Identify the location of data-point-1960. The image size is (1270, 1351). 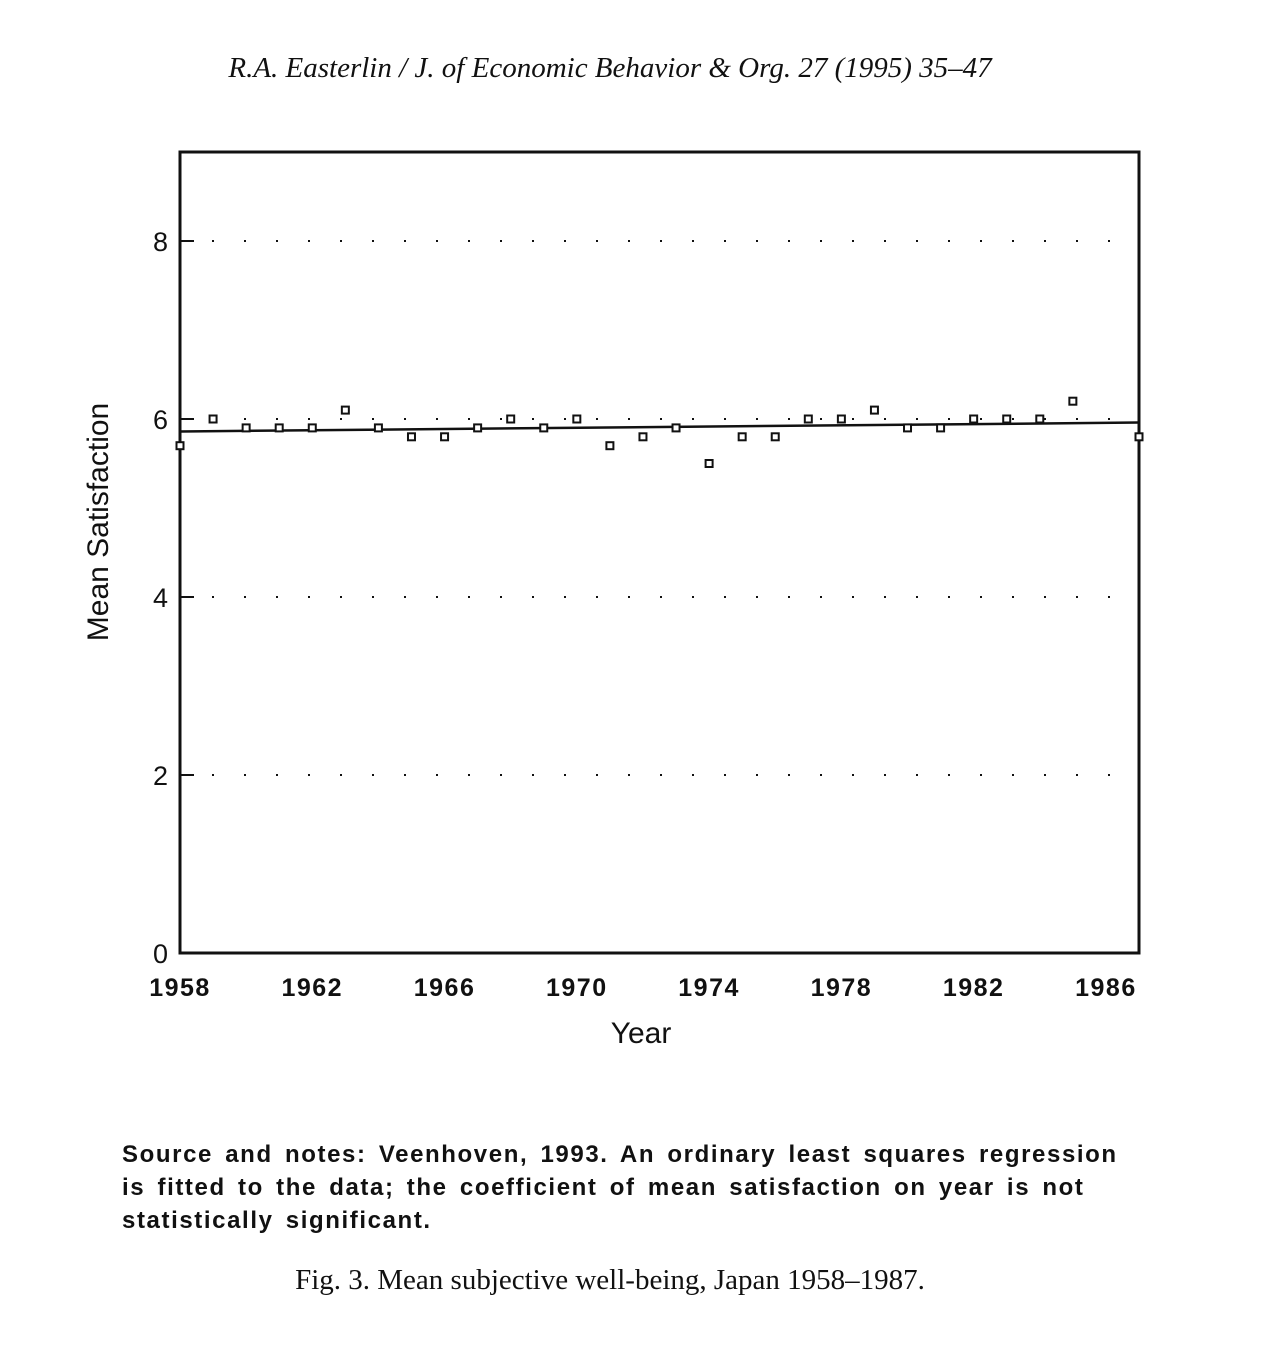
(246, 428).